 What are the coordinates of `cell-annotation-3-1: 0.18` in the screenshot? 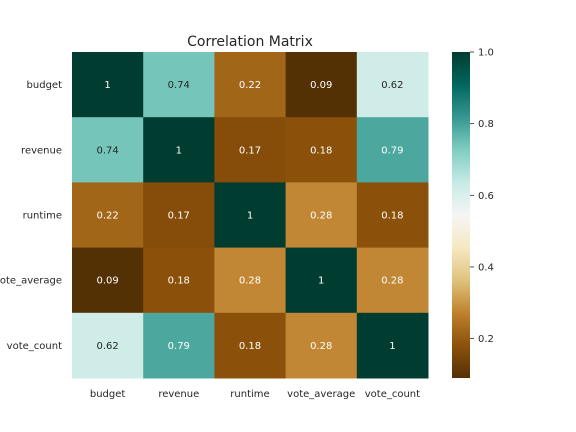 It's located at (179, 281).